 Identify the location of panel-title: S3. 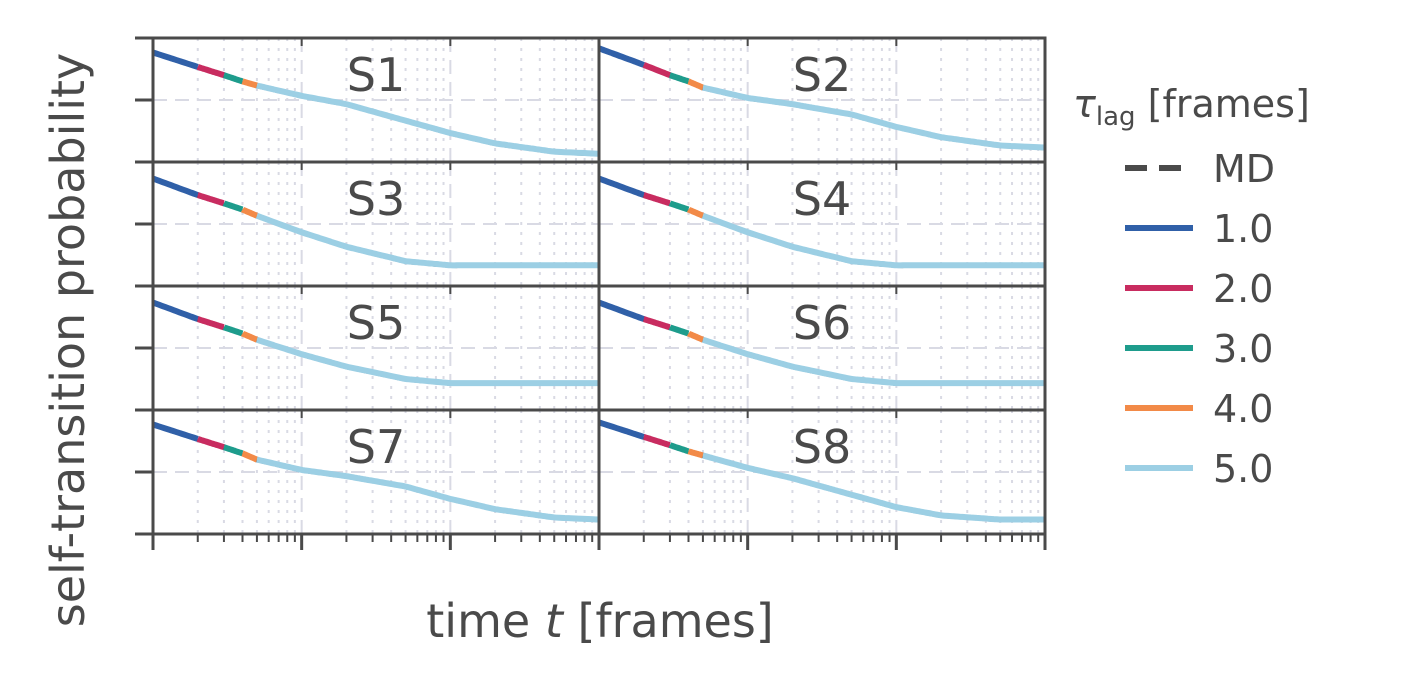
(376, 199).